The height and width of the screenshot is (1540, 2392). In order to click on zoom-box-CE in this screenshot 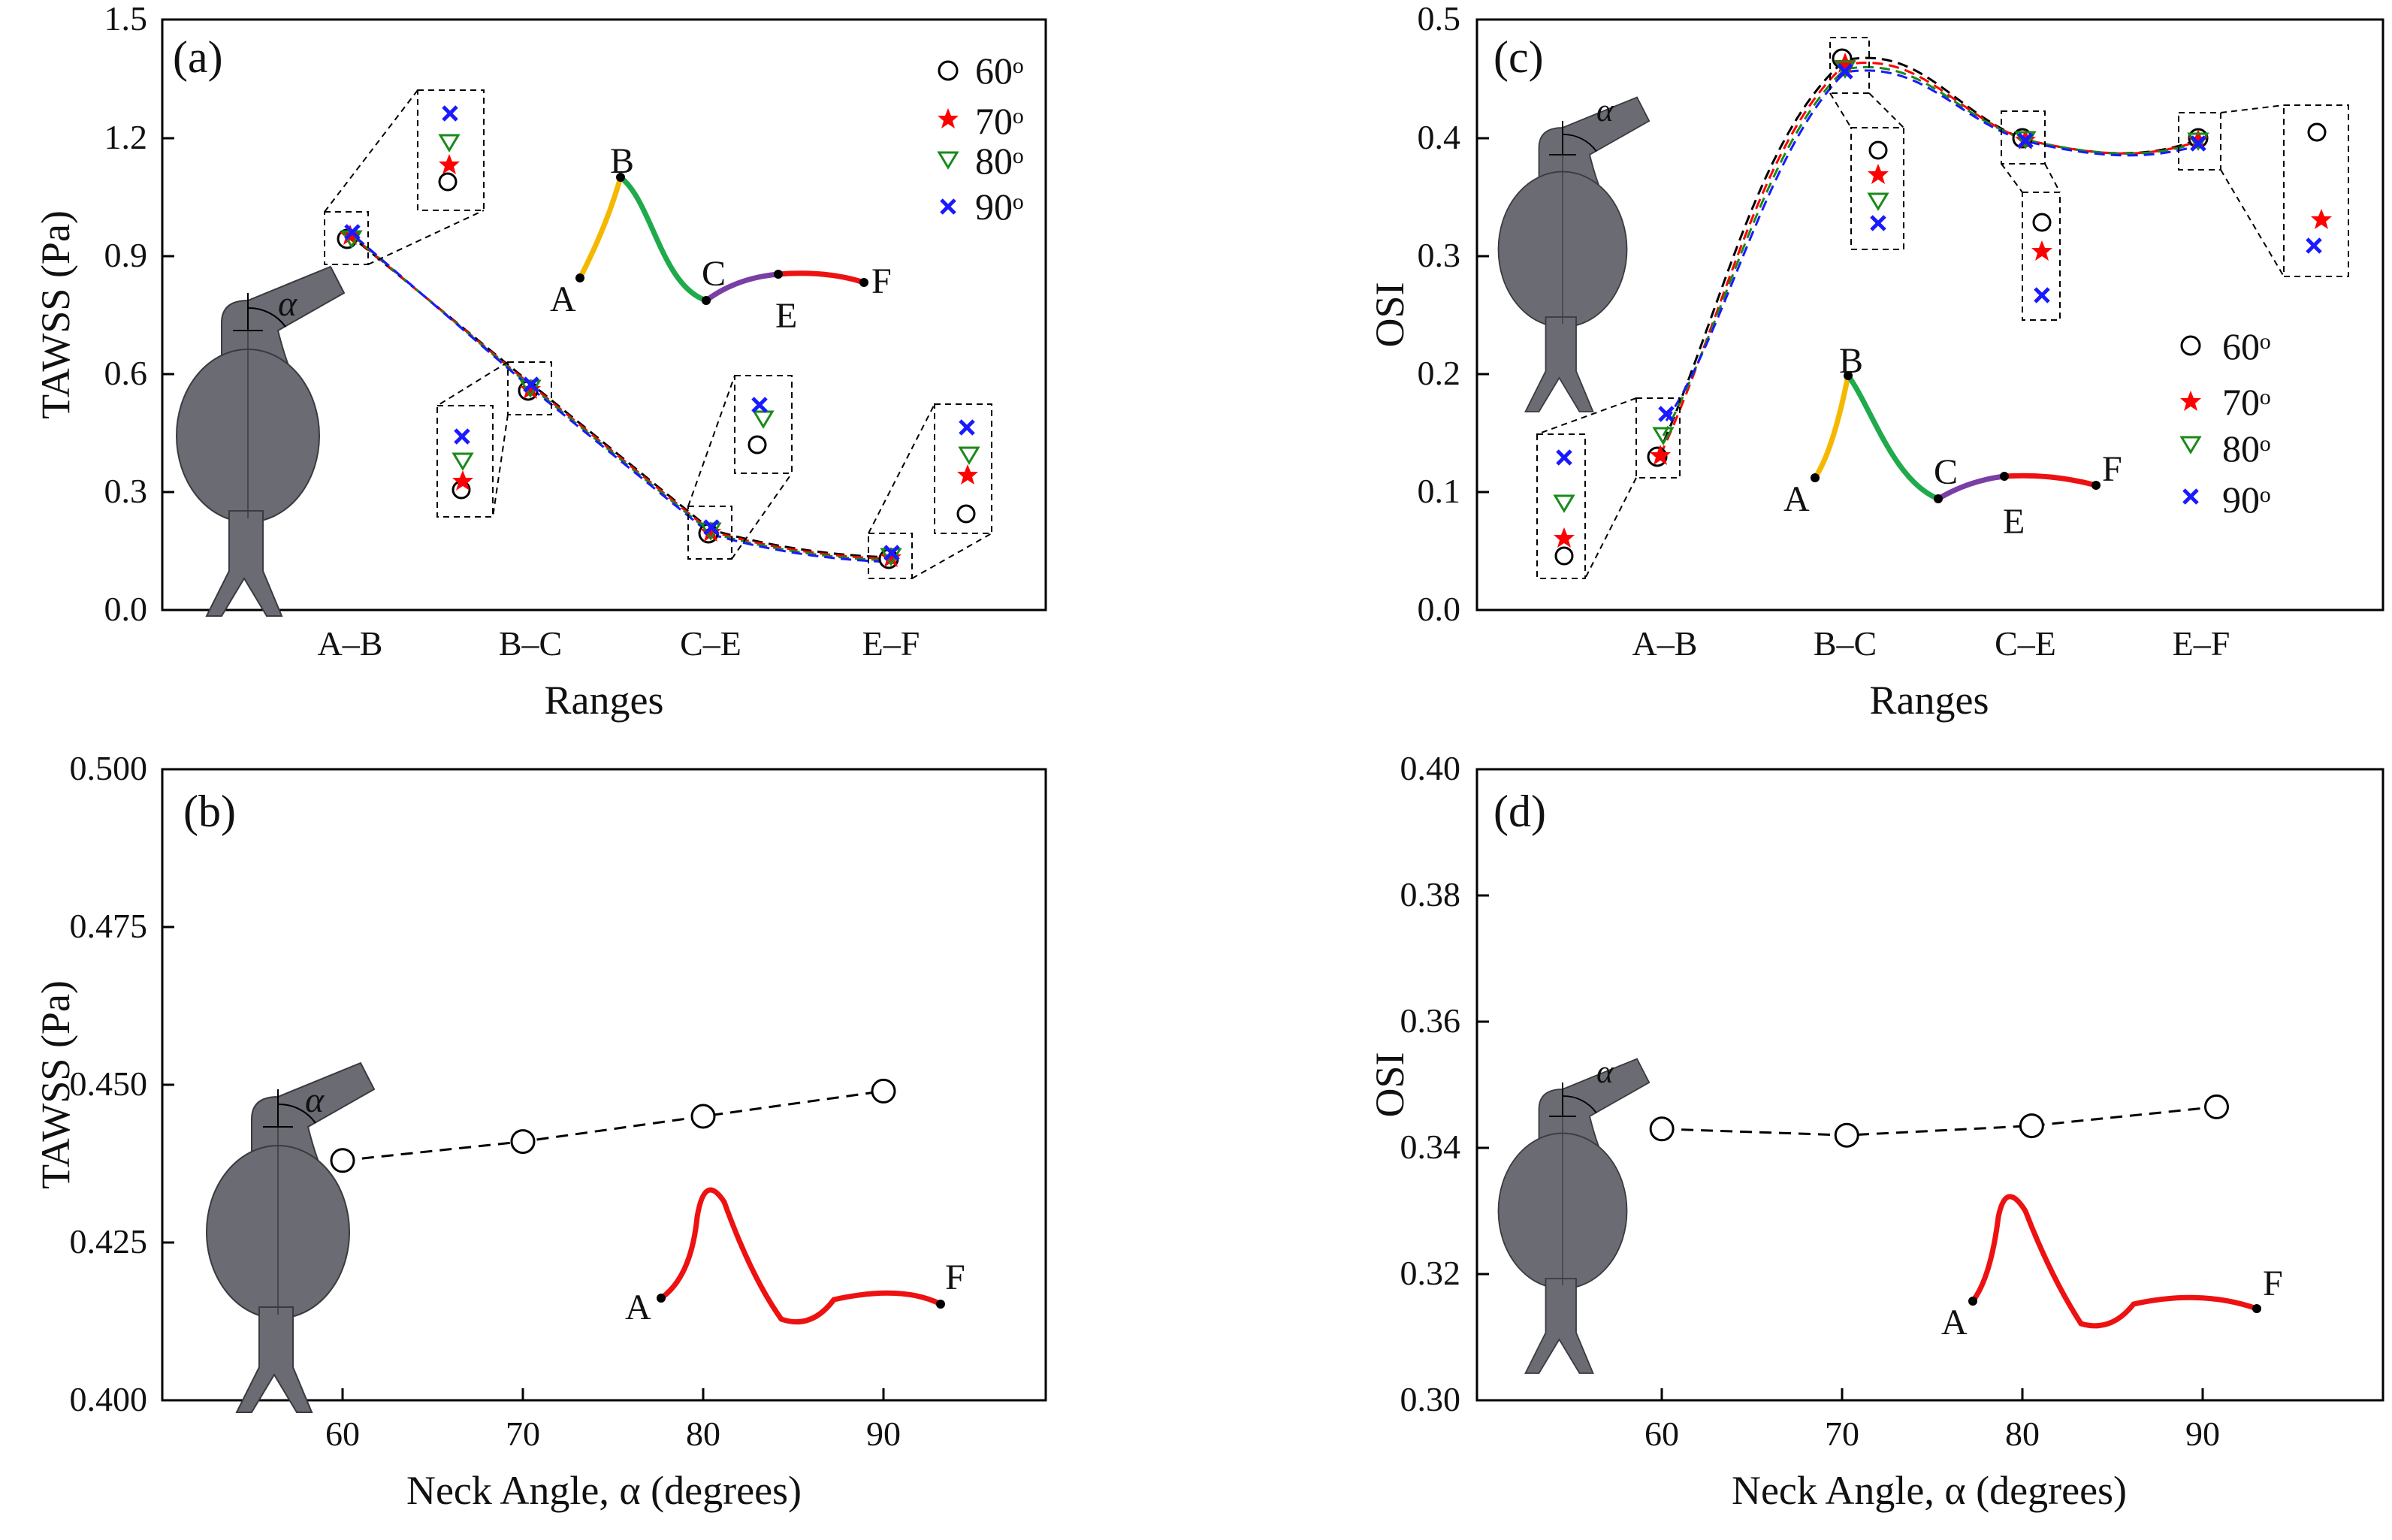, I will do `click(2023, 138)`.